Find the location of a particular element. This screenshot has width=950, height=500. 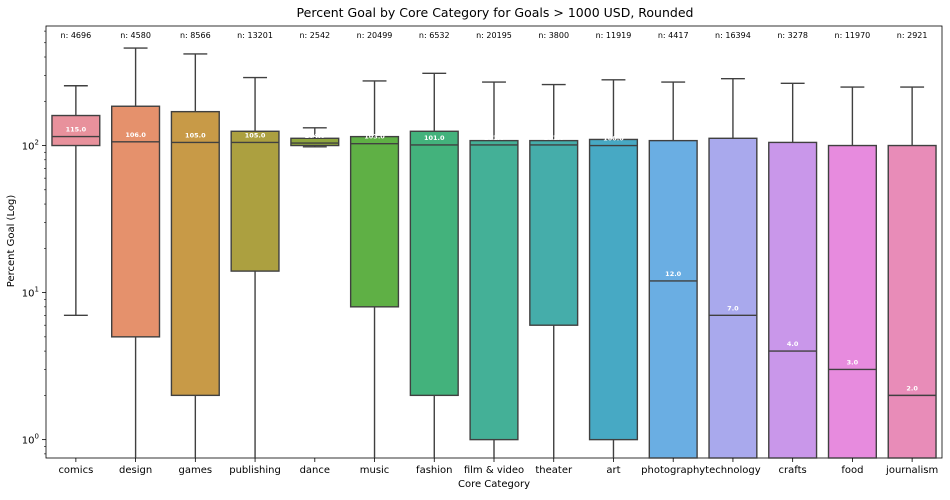

y-tick-label: 10⁰ is located at coordinates (30, 440).